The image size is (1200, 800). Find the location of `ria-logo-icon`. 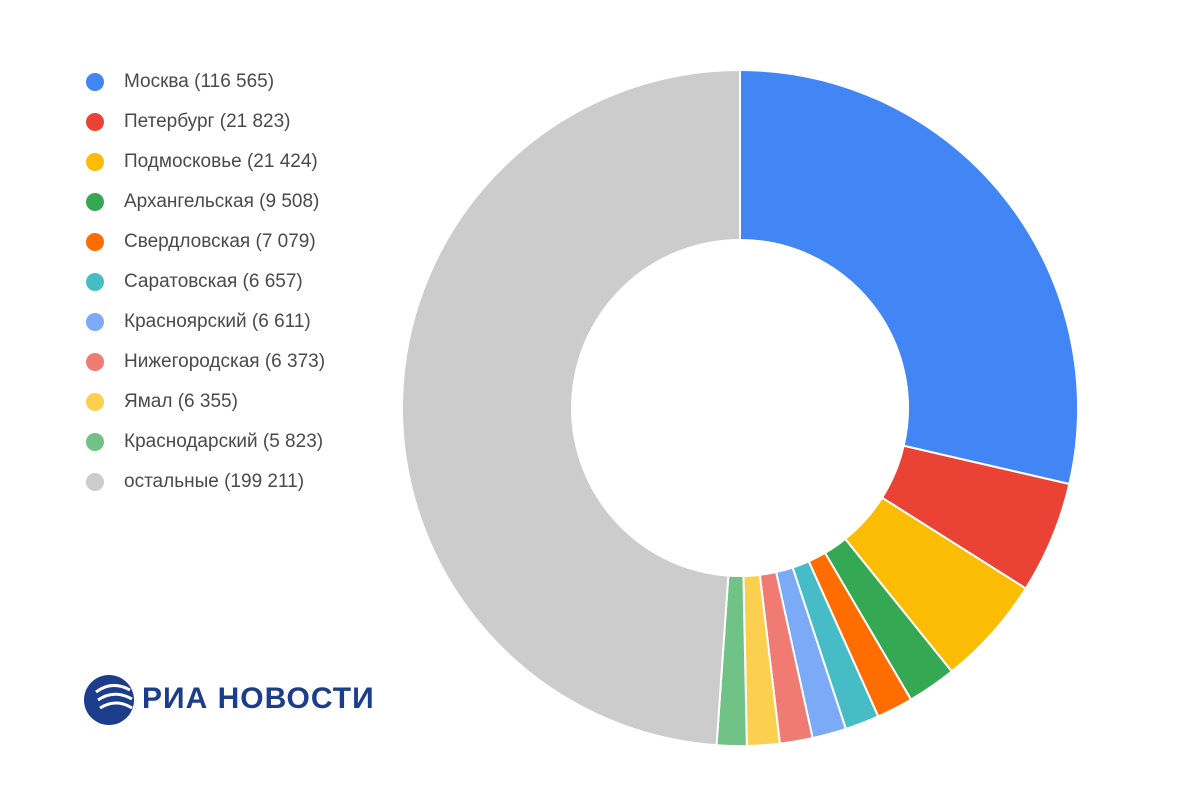

ria-logo-icon is located at coordinates (110, 700).